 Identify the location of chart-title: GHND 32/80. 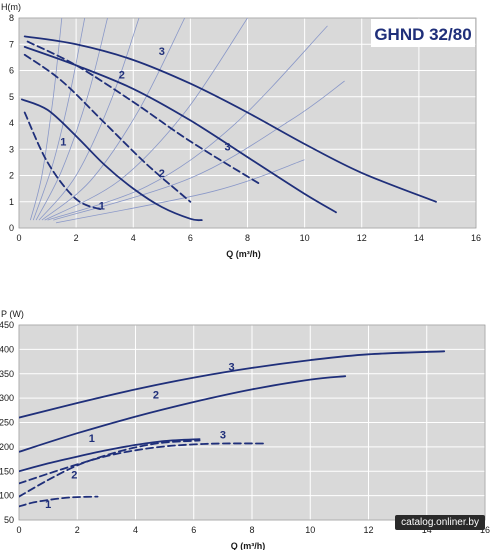
(422, 34).